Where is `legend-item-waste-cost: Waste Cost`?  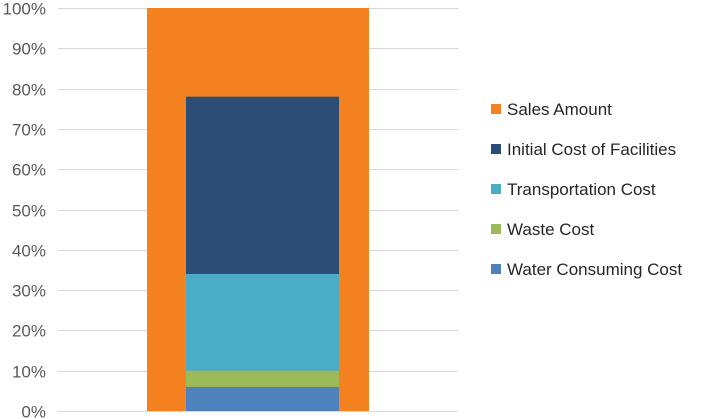 legend-item-waste-cost: Waste Cost is located at coordinates (543, 229).